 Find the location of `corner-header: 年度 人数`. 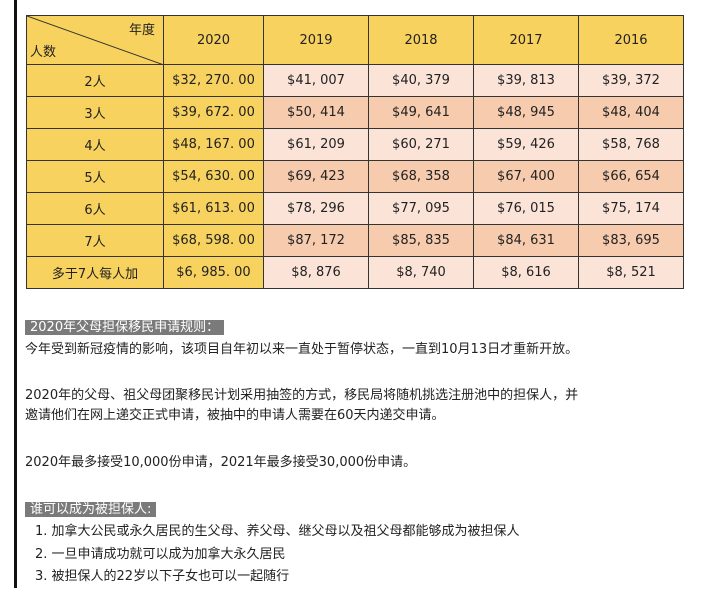

corner-header: 年度 人数 is located at coordinates (95, 40).